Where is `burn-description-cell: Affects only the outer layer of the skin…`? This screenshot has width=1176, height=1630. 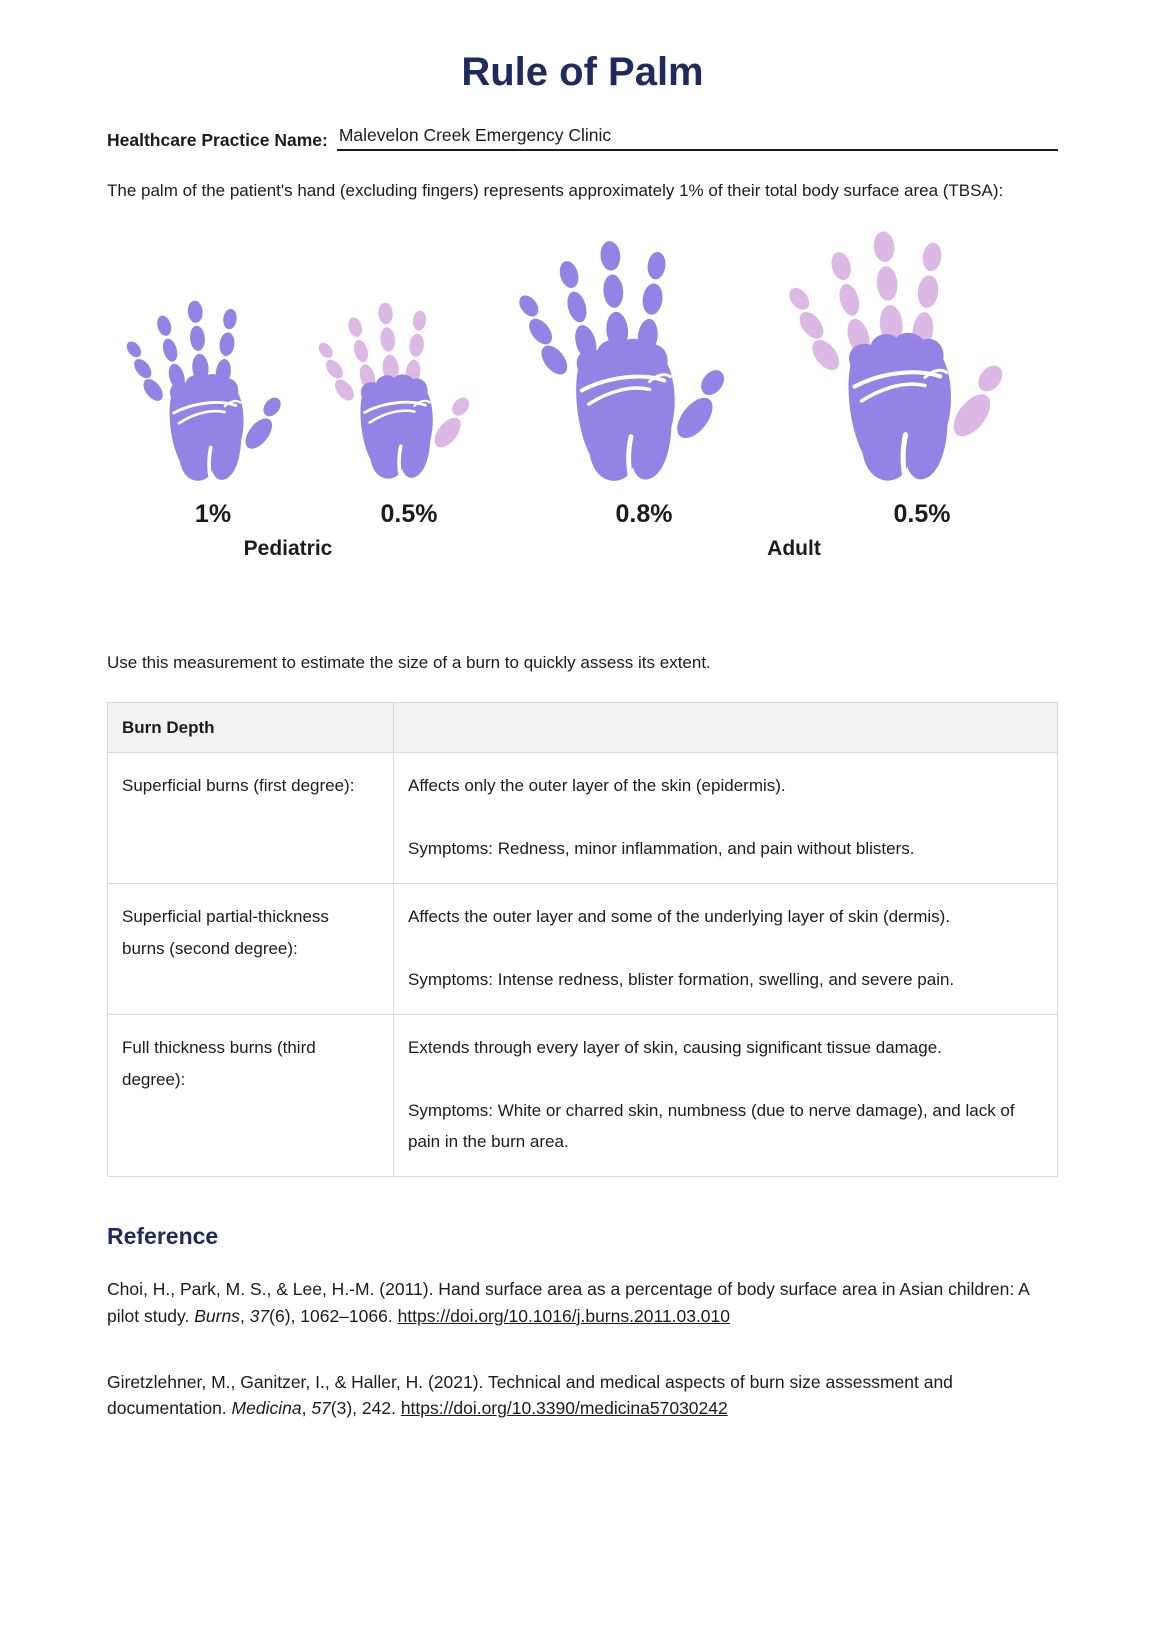 burn-description-cell: Affects only the outer layer of the skin… is located at coordinates (725, 818).